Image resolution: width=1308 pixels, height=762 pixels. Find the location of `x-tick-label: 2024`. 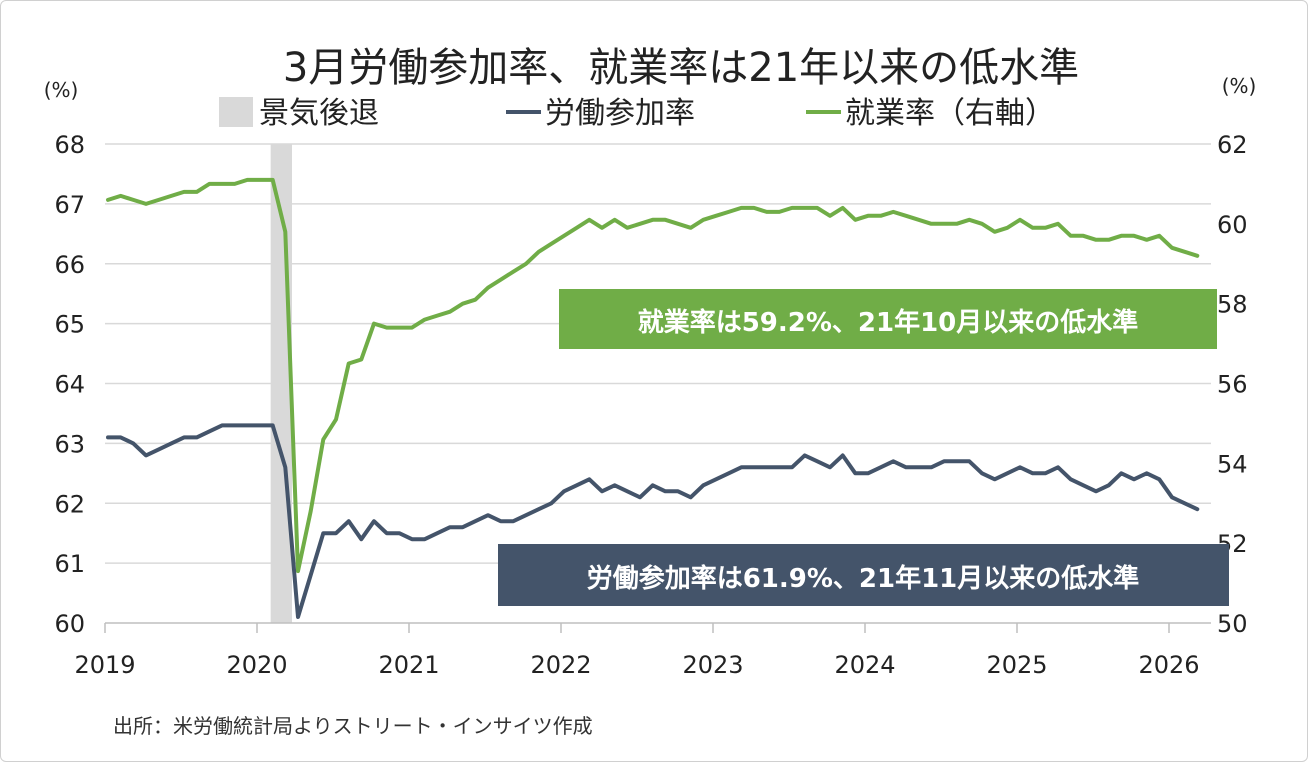

x-tick-label: 2024 is located at coordinates (864, 665).